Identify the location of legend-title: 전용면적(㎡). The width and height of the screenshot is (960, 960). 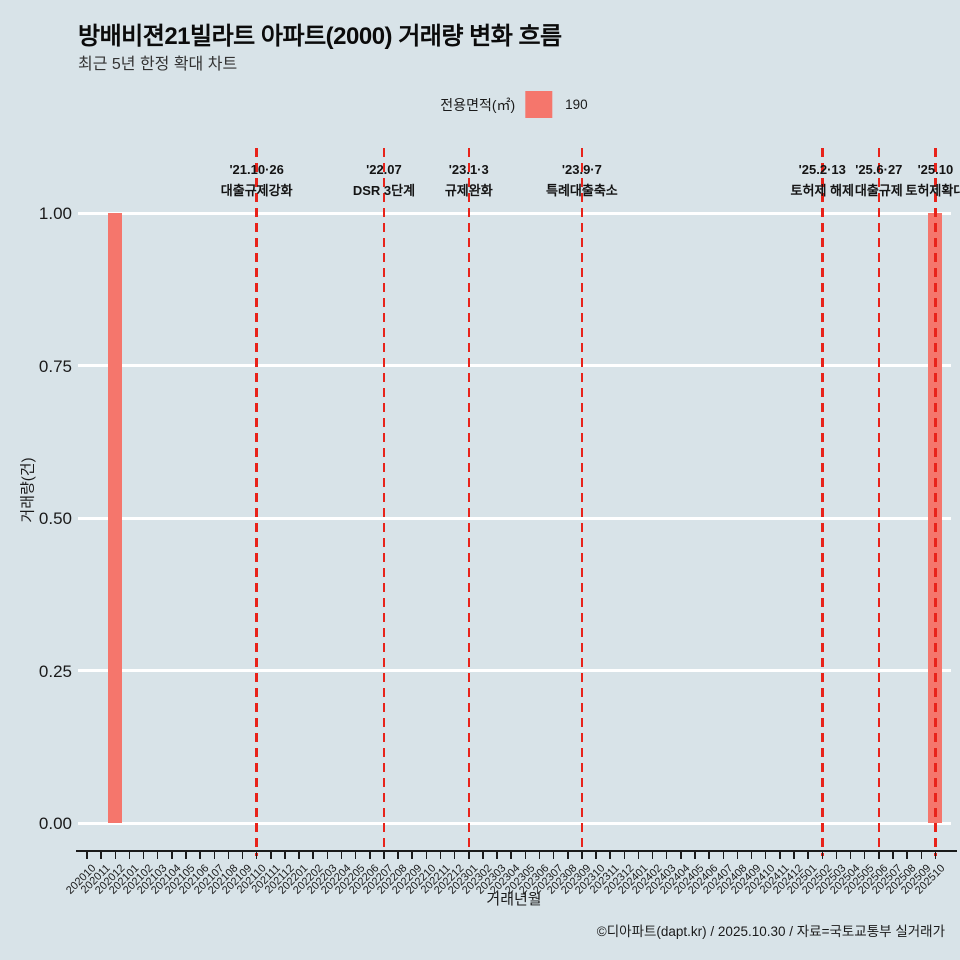
(478, 104).